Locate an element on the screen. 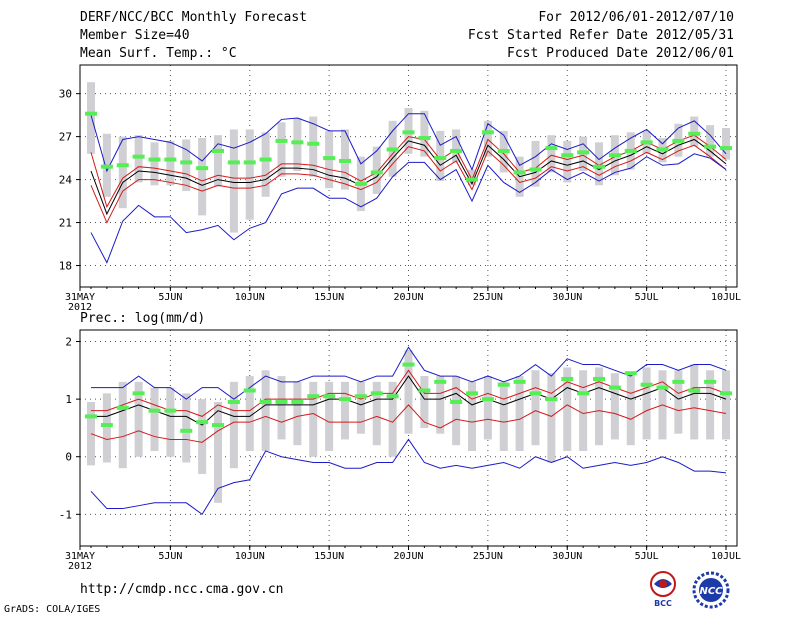 The image size is (800, 618). prec-xtick-label: 31MAY is located at coordinates (80, 556).